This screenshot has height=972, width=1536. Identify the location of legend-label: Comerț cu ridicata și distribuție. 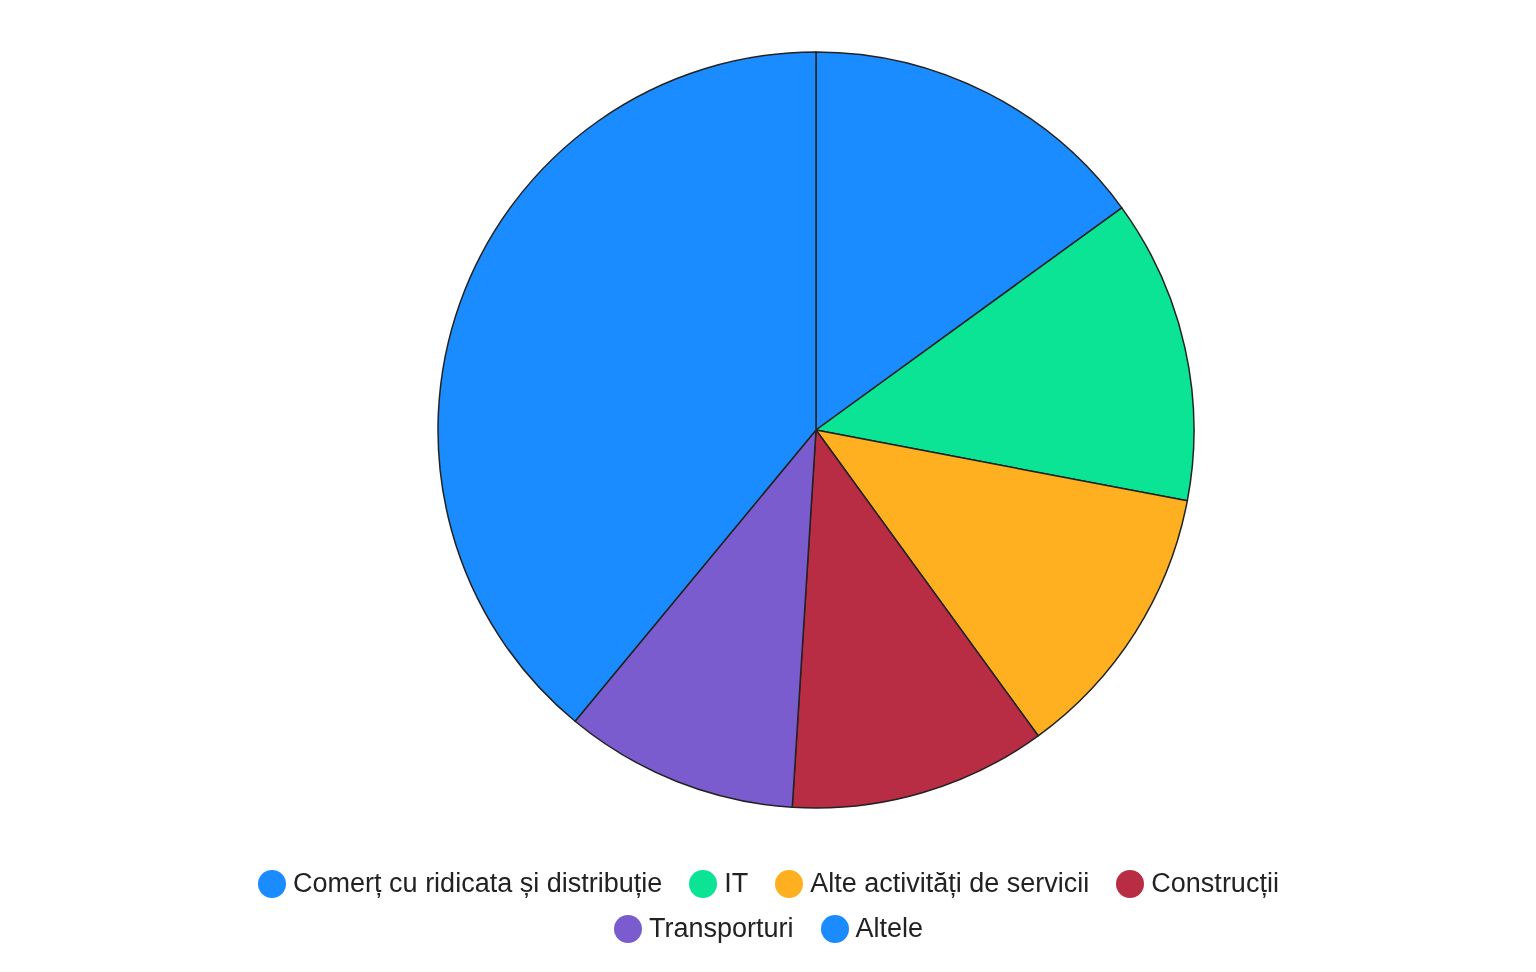
(478, 883).